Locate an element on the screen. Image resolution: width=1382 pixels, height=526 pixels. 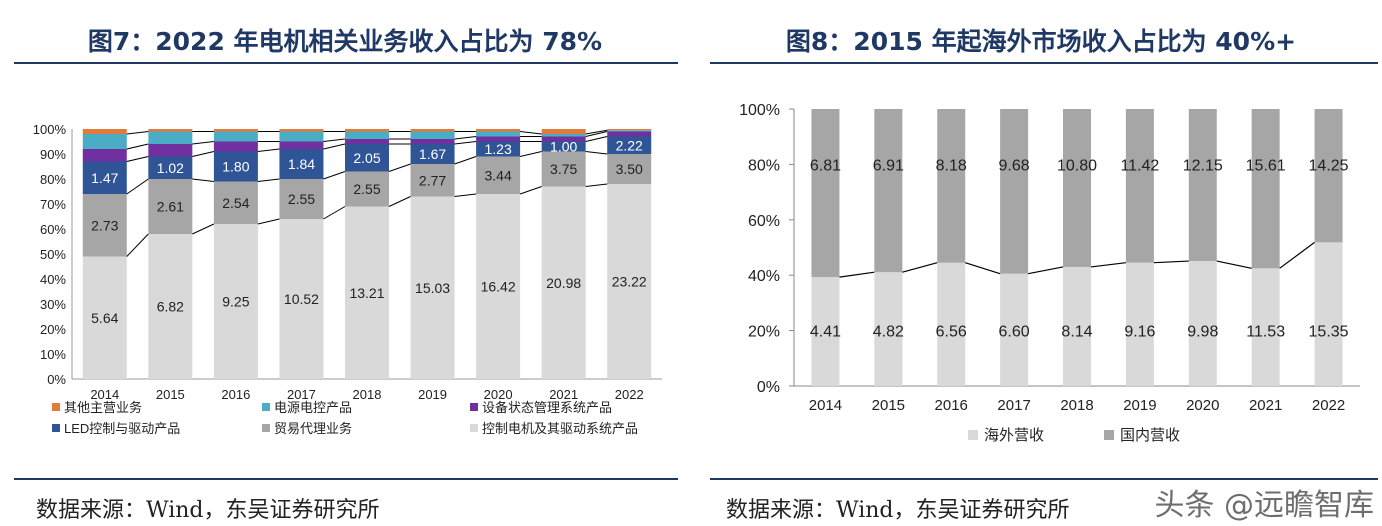
data-label: 1.80 is located at coordinates (235, 167).